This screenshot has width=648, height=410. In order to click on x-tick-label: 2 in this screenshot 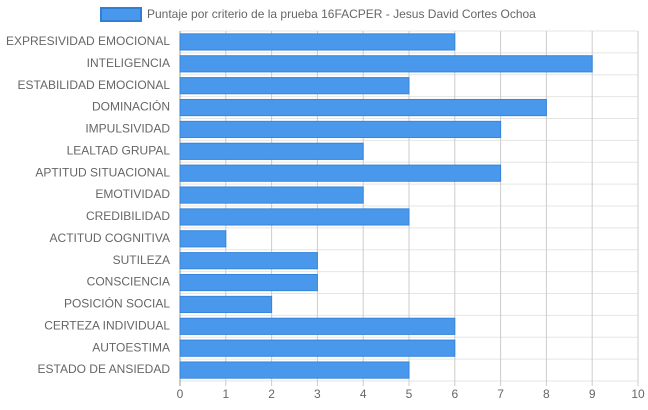, I will do `click(271, 394)`.